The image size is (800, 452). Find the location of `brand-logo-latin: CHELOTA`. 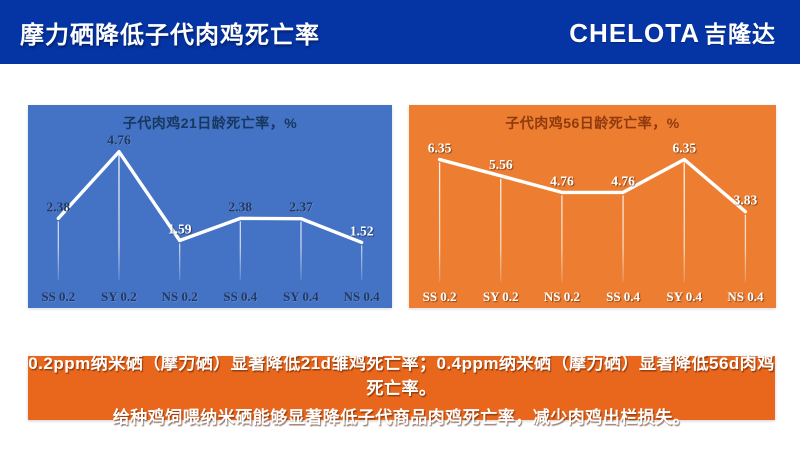

brand-logo-latin: CHELOTA is located at coordinates (634, 33).